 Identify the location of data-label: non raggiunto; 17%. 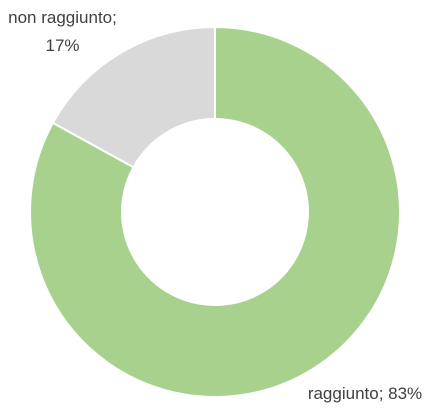
(62, 31).